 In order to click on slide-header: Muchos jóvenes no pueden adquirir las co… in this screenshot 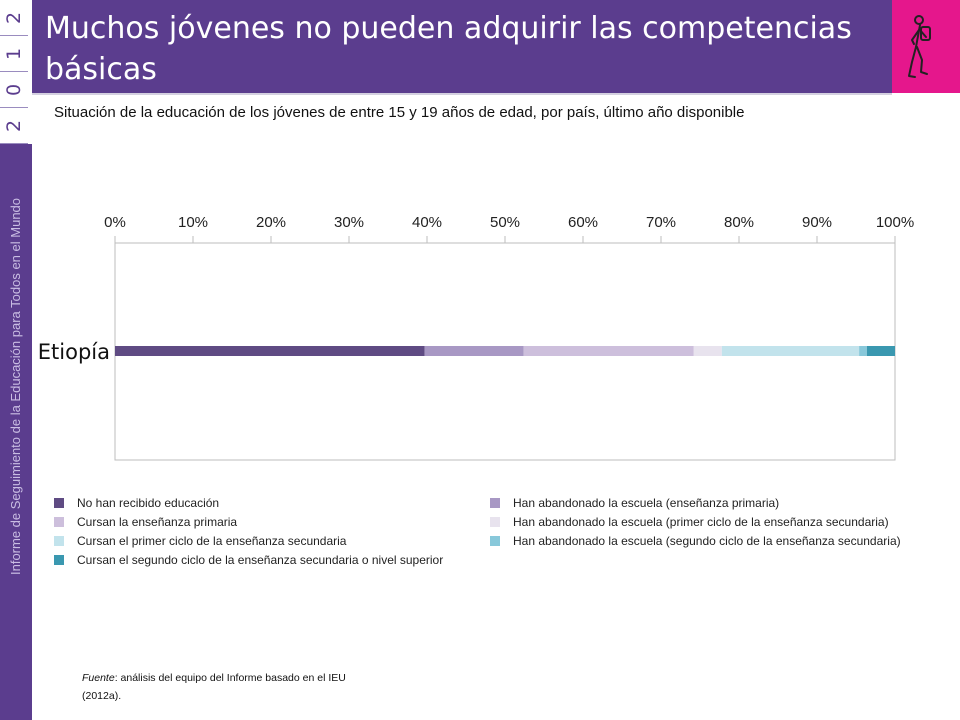, I will do `click(462, 46)`.